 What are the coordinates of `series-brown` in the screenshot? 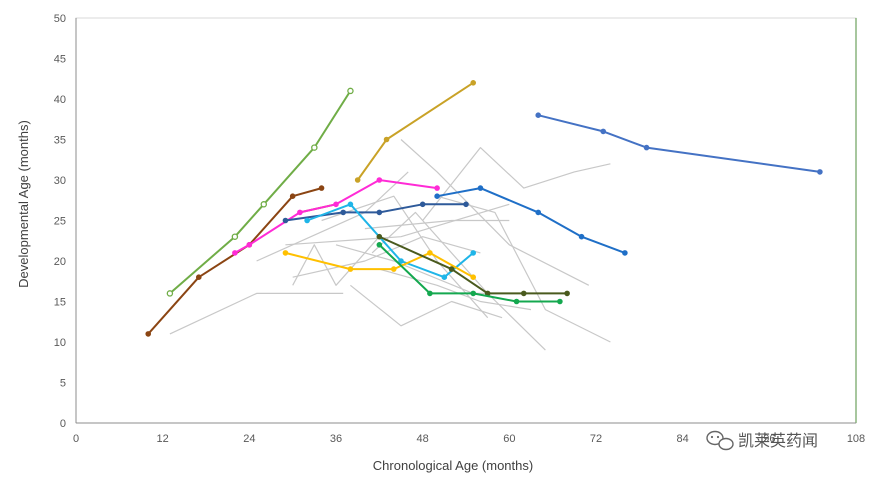 It's located at (235, 261).